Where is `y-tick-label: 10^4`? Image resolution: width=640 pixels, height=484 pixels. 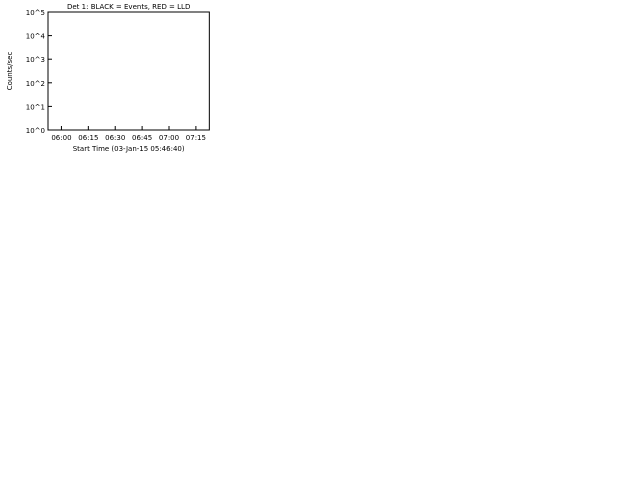
y-tick-label: 10^4 is located at coordinates (36, 37).